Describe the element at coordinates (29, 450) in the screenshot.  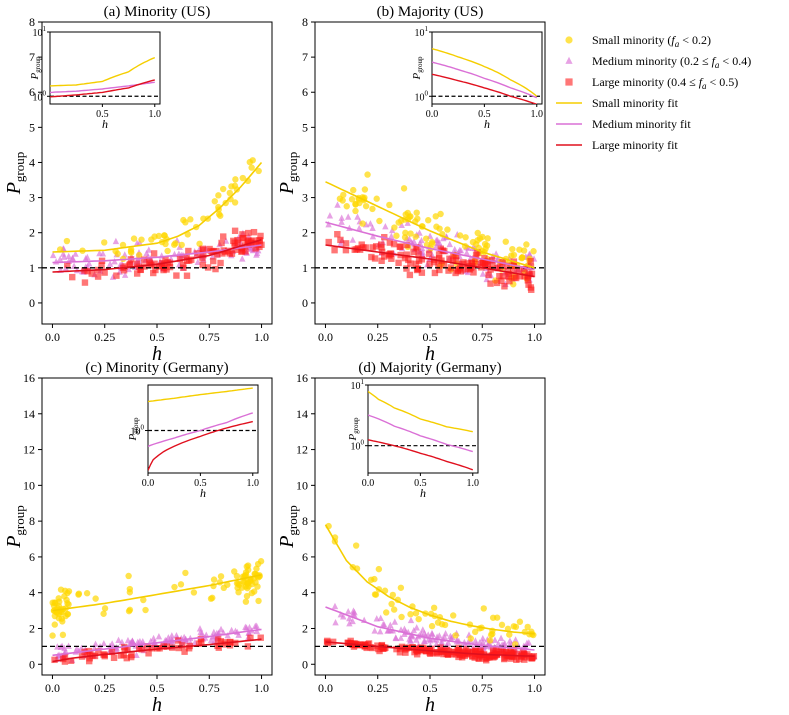
I see `y-tick-label: 12` at that location.